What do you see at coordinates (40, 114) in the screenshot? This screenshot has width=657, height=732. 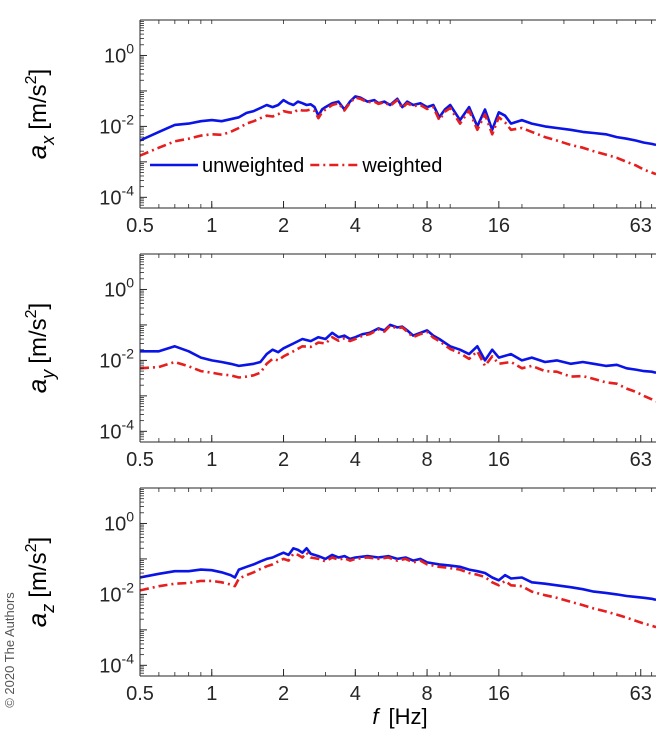 I see `y-axis-label: ax[m/s2]` at bounding box center [40, 114].